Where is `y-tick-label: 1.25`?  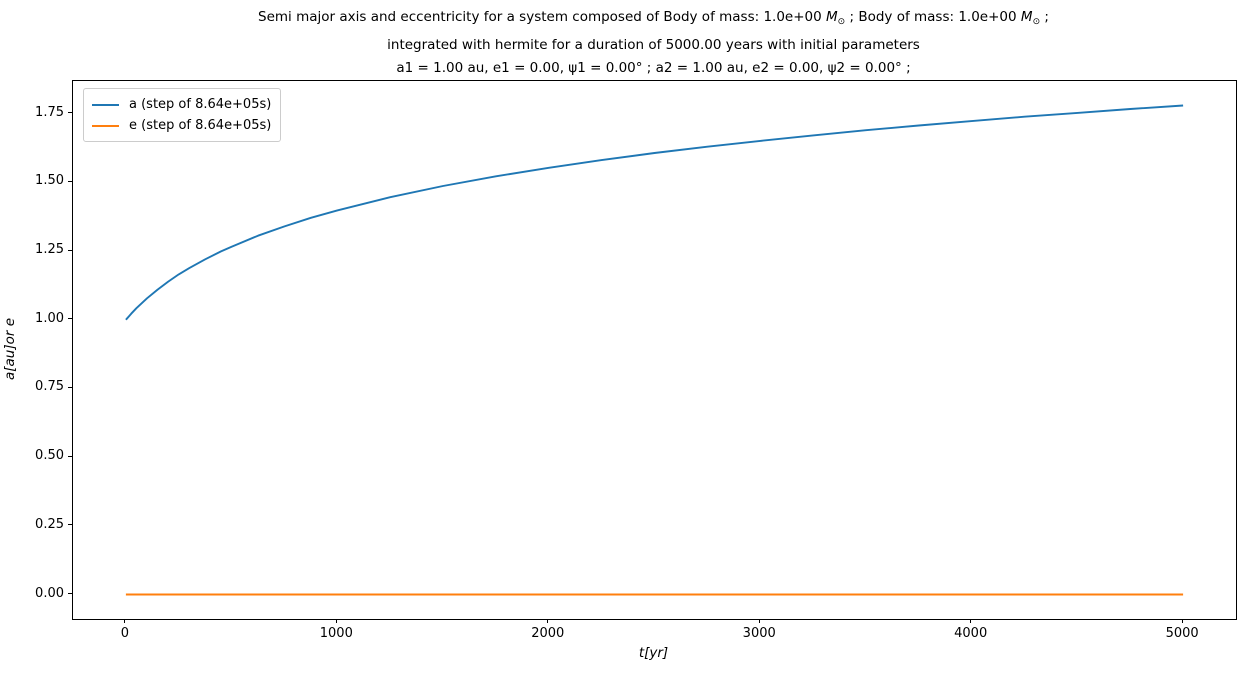
y-tick-label: 1.25 is located at coordinates (49, 250).